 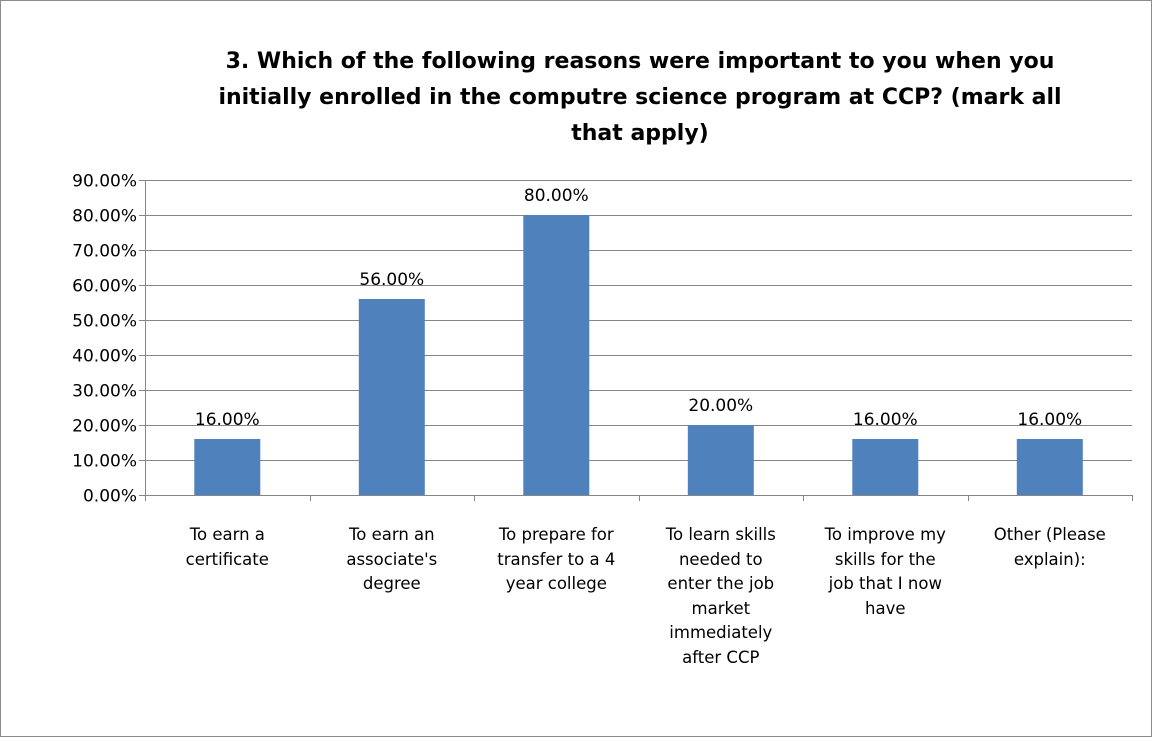 I want to click on data-label: 20.00%, so click(x=720, y=406).